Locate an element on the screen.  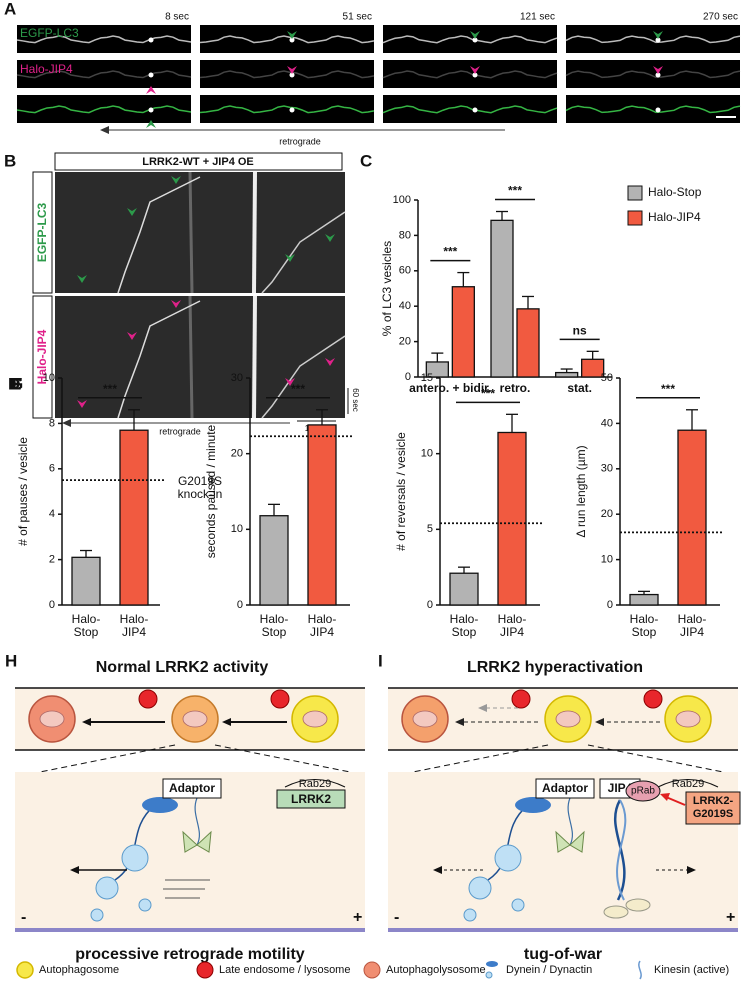
x-tick-label: Halo-JIP4 is located at coordinates (134, 625).